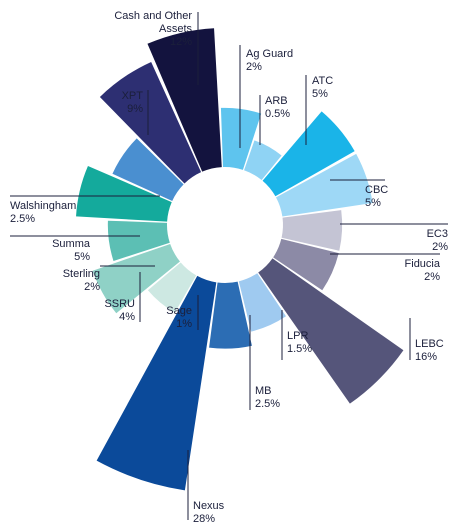 This screenshot has height=528, width=451. I want to click on value-label: 9%, so click(135, 109).